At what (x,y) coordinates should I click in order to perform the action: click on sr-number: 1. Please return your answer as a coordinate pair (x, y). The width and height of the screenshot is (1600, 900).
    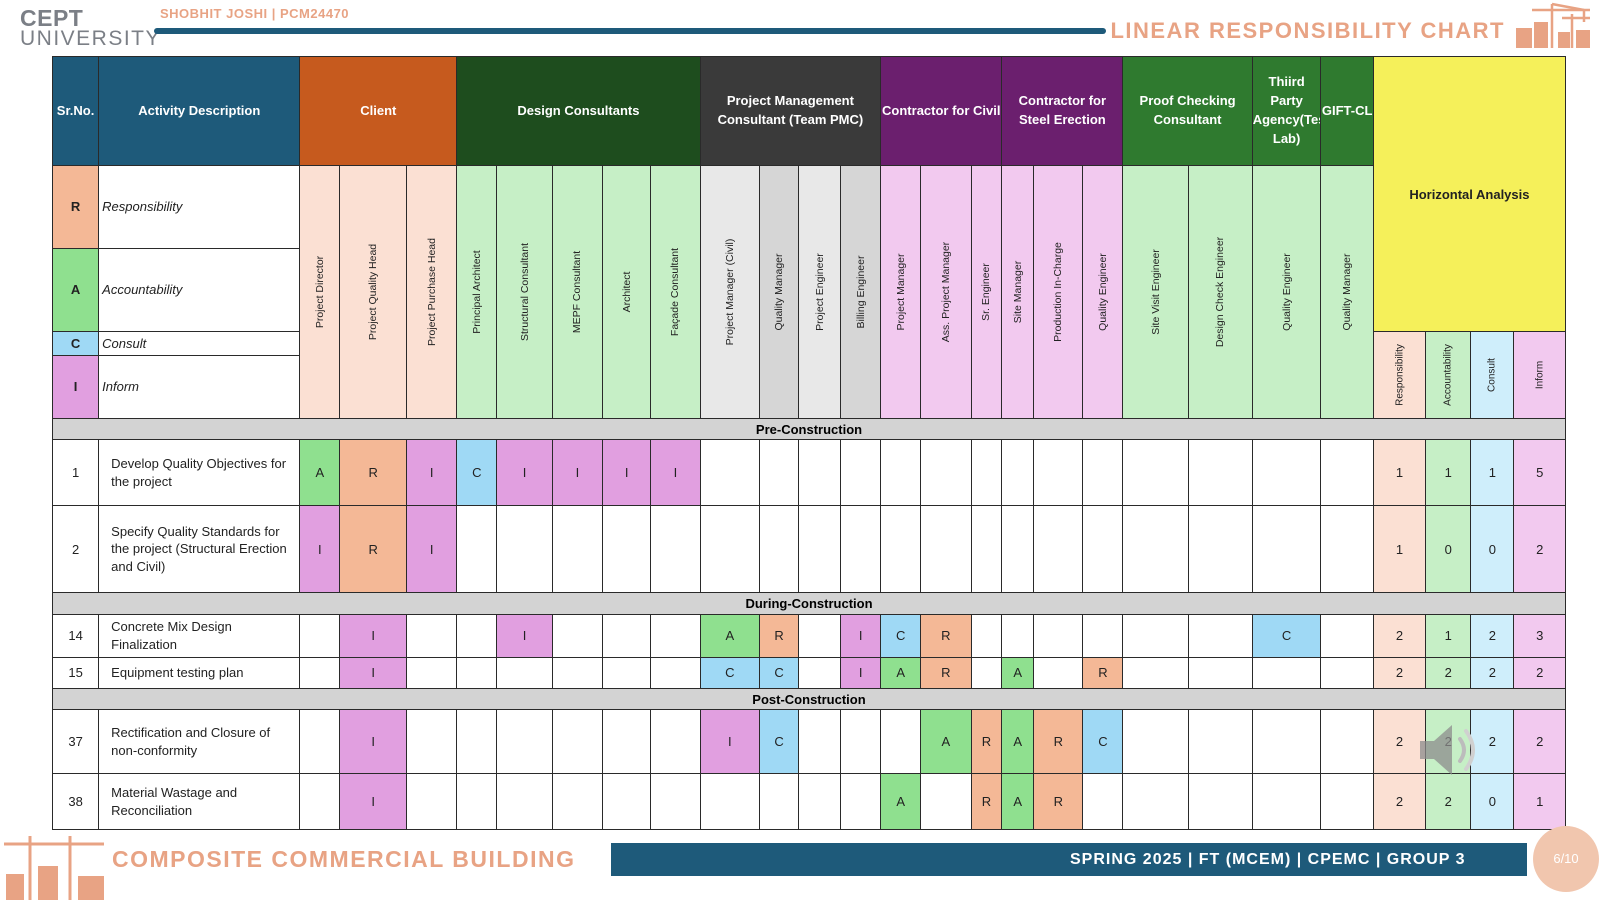
    Looking at the image, I should click on (75, 473).